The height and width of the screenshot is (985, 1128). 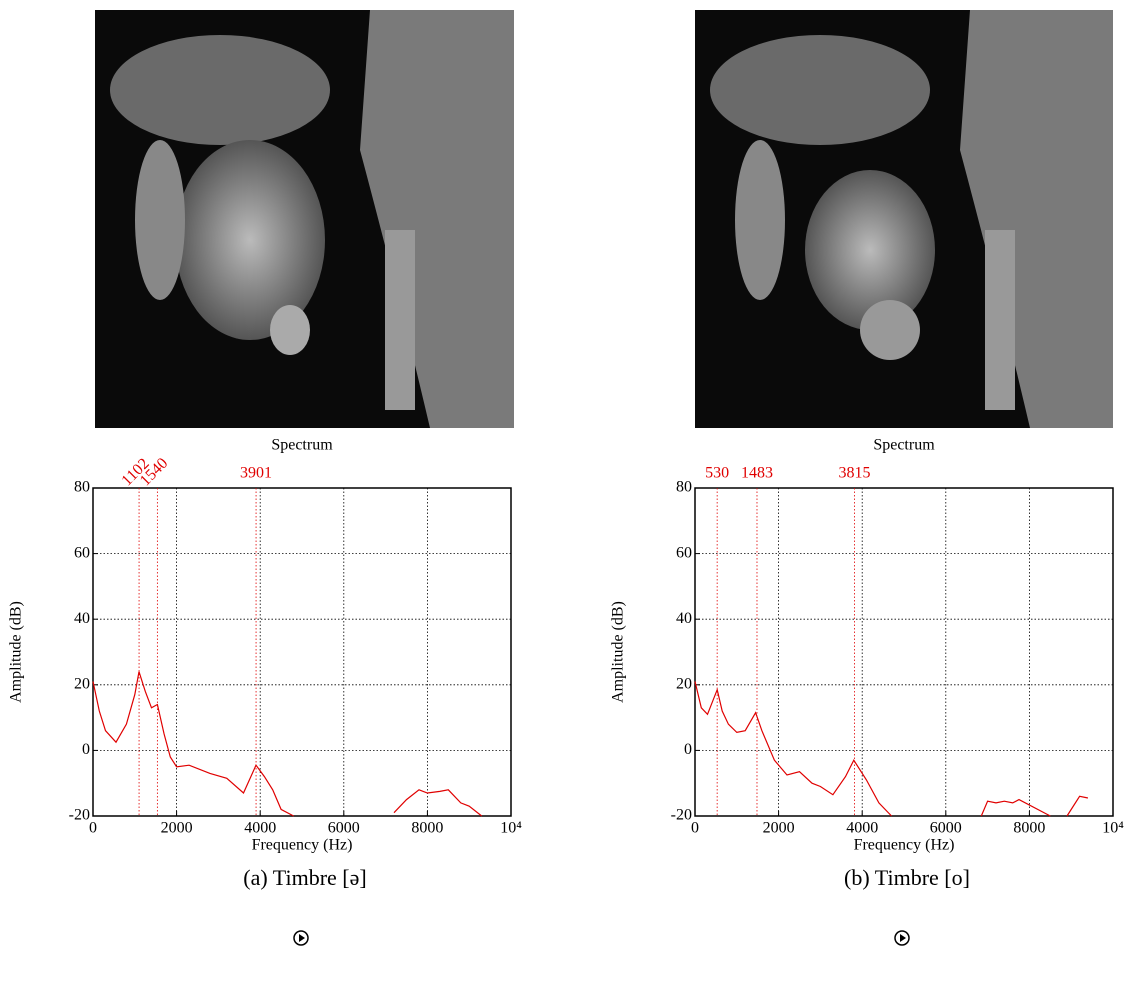 I want to click on formant-label: 530, so click(x=717, y=473).